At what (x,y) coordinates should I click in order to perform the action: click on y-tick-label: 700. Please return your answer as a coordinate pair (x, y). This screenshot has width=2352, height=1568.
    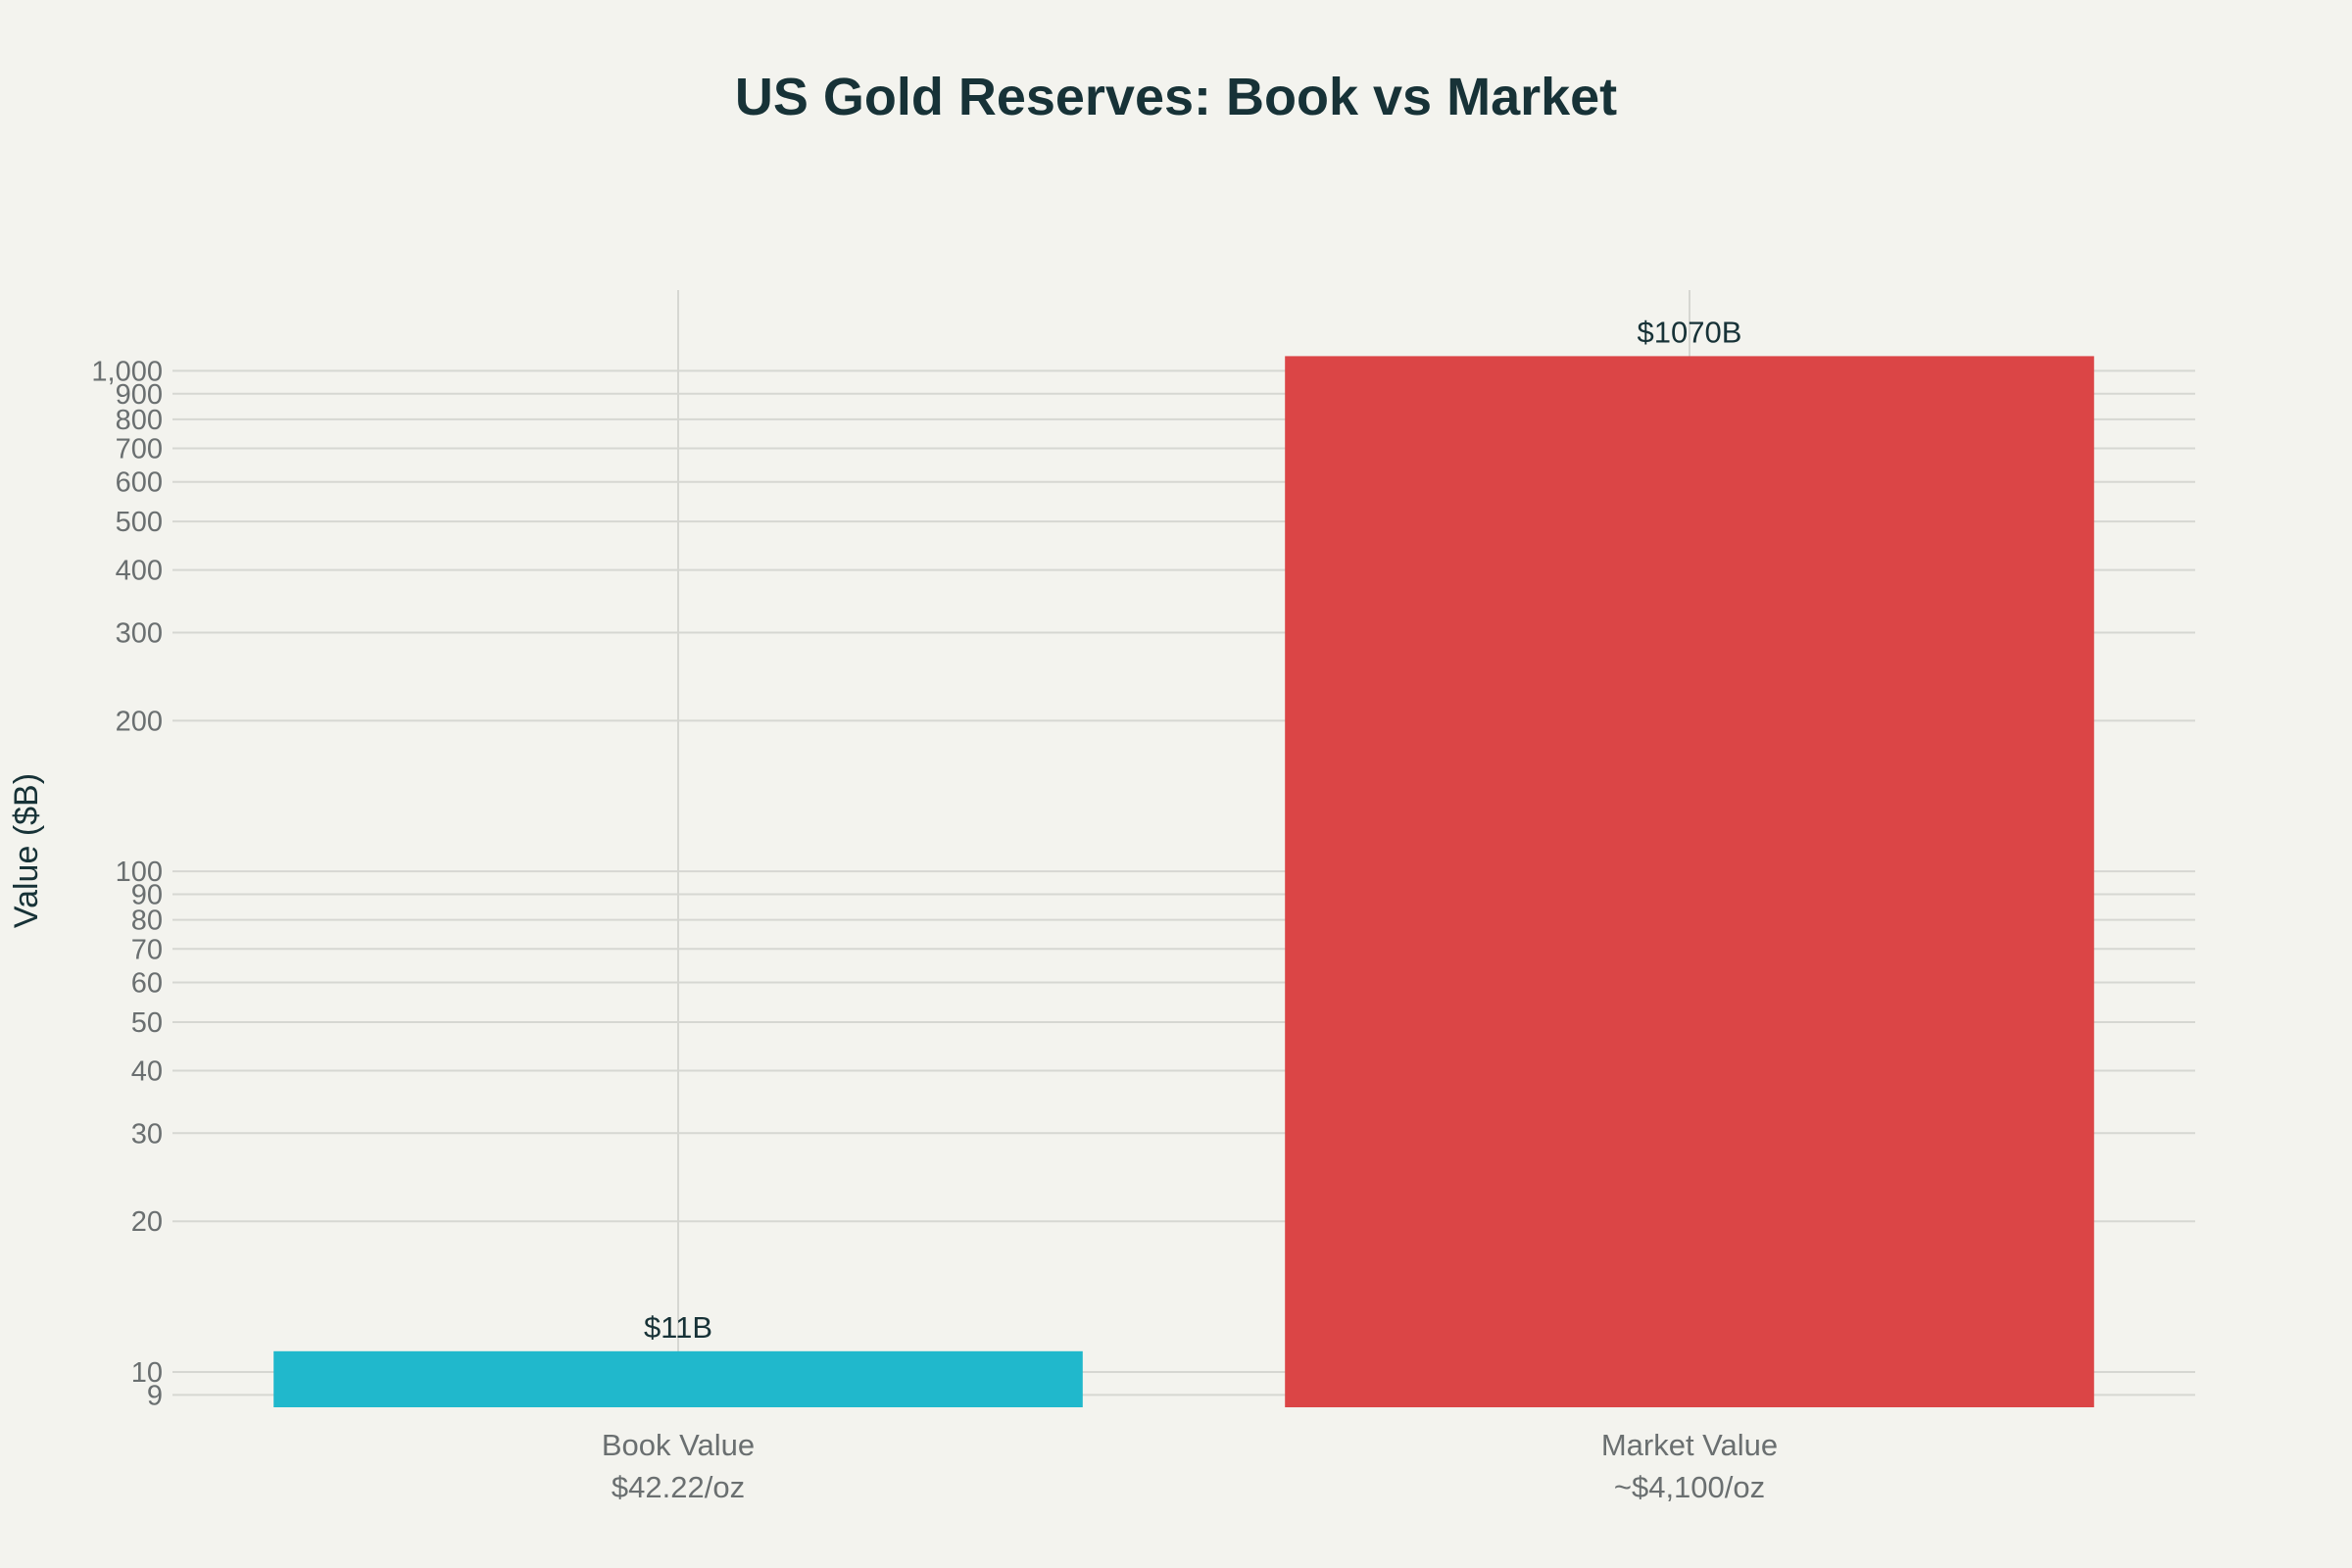
    Looking at the image, I should click on (139, 450).